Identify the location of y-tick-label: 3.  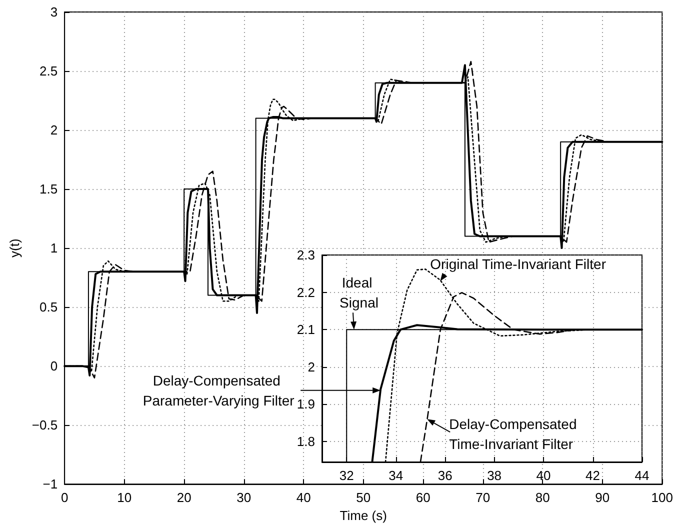
(54, 12).